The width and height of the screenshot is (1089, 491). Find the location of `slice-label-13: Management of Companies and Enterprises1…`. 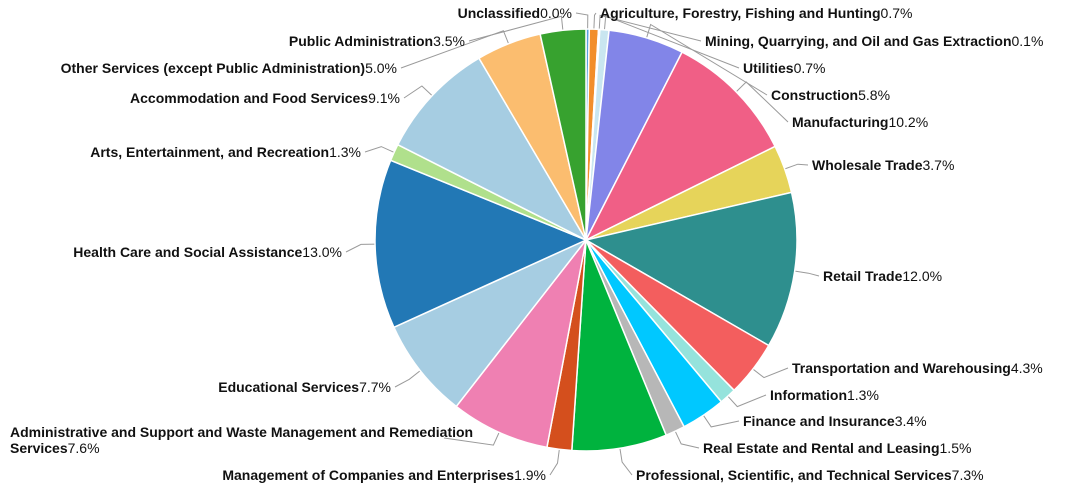

slice-label-13: Management of Companies and Enterprises1… is located at coordinates (384, 475).